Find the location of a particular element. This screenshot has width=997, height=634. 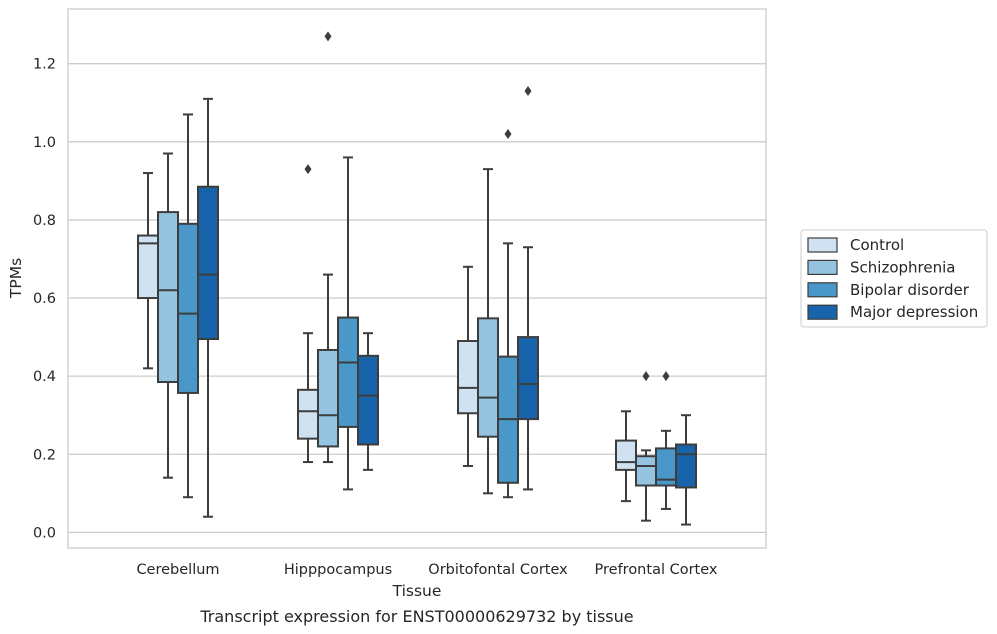

x-axis-title: Tissue is located at coordinates (417, 591).